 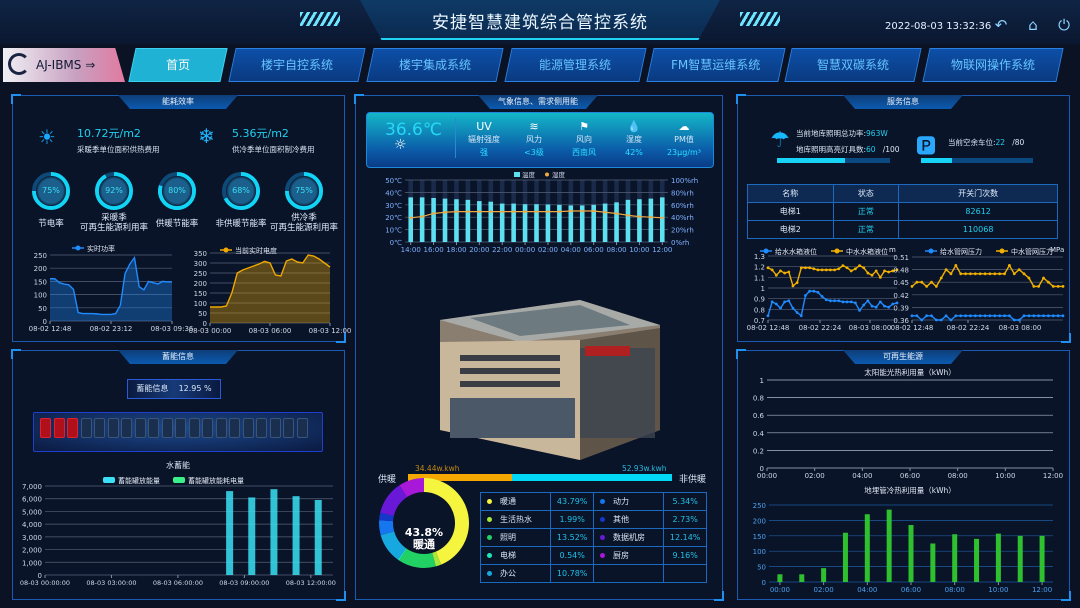 I want to click on storage-info-value: 12.95 %, so click(x=195, y=388).